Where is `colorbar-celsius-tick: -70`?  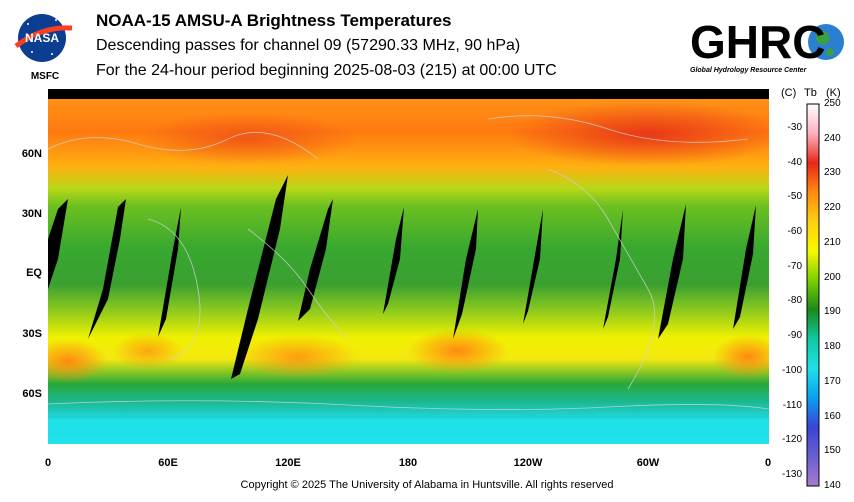
colorbar-celsius-tick: -70 is located at coordinates (794, 266).